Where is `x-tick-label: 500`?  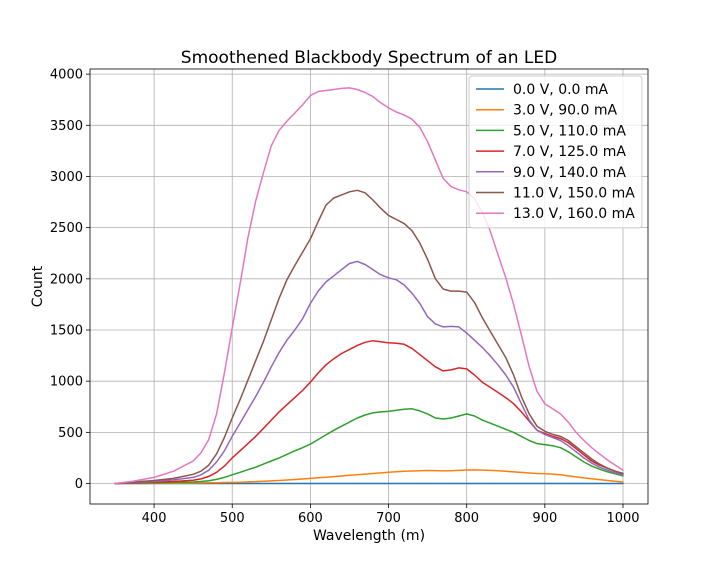 x-tick-label: 500 is located at coordinates (232, 518).